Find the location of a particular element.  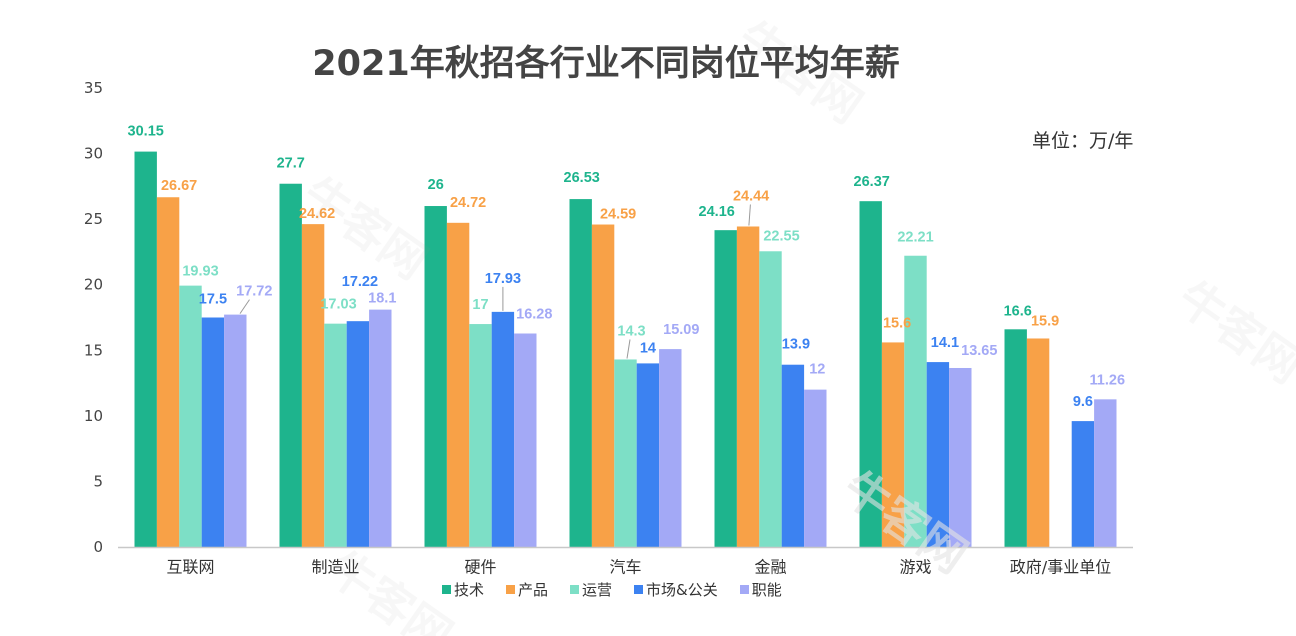

data-label-series-1-category-2: 27.7 is located at coordinates (291, 164).